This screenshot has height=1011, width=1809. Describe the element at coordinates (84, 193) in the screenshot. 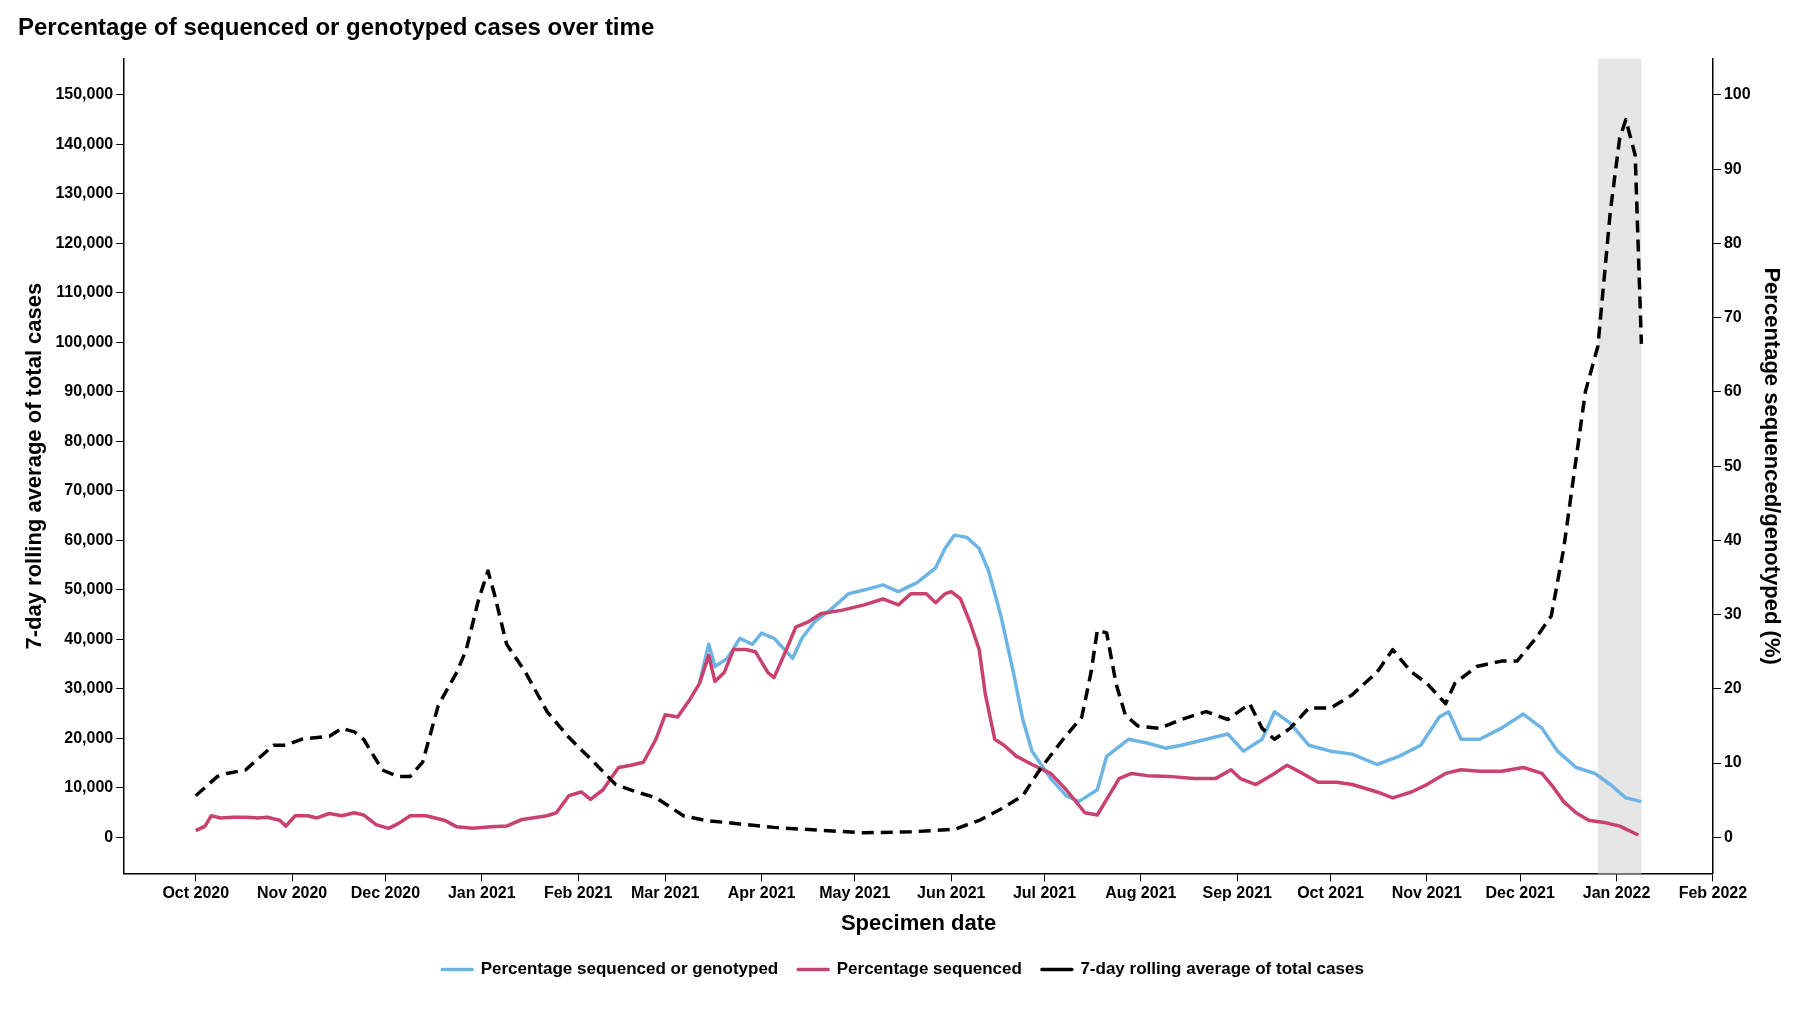

I see `y-tick-label: 130,000` at that location.